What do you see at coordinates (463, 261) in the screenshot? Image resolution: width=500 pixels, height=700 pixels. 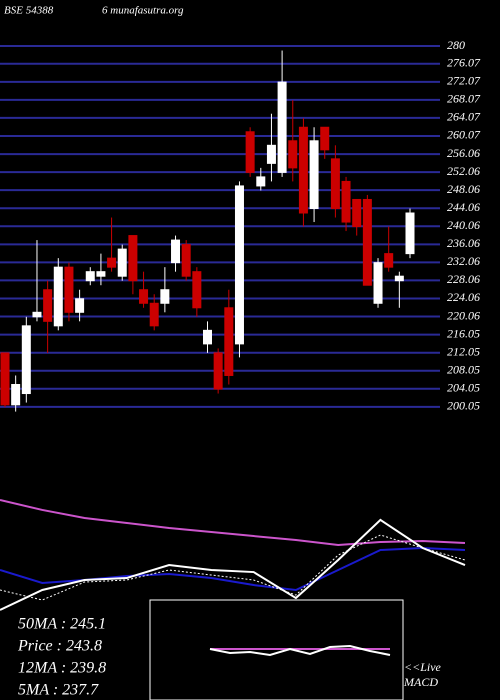 I see `y-tick-label: 232.06` at bounding box center [463, 261].